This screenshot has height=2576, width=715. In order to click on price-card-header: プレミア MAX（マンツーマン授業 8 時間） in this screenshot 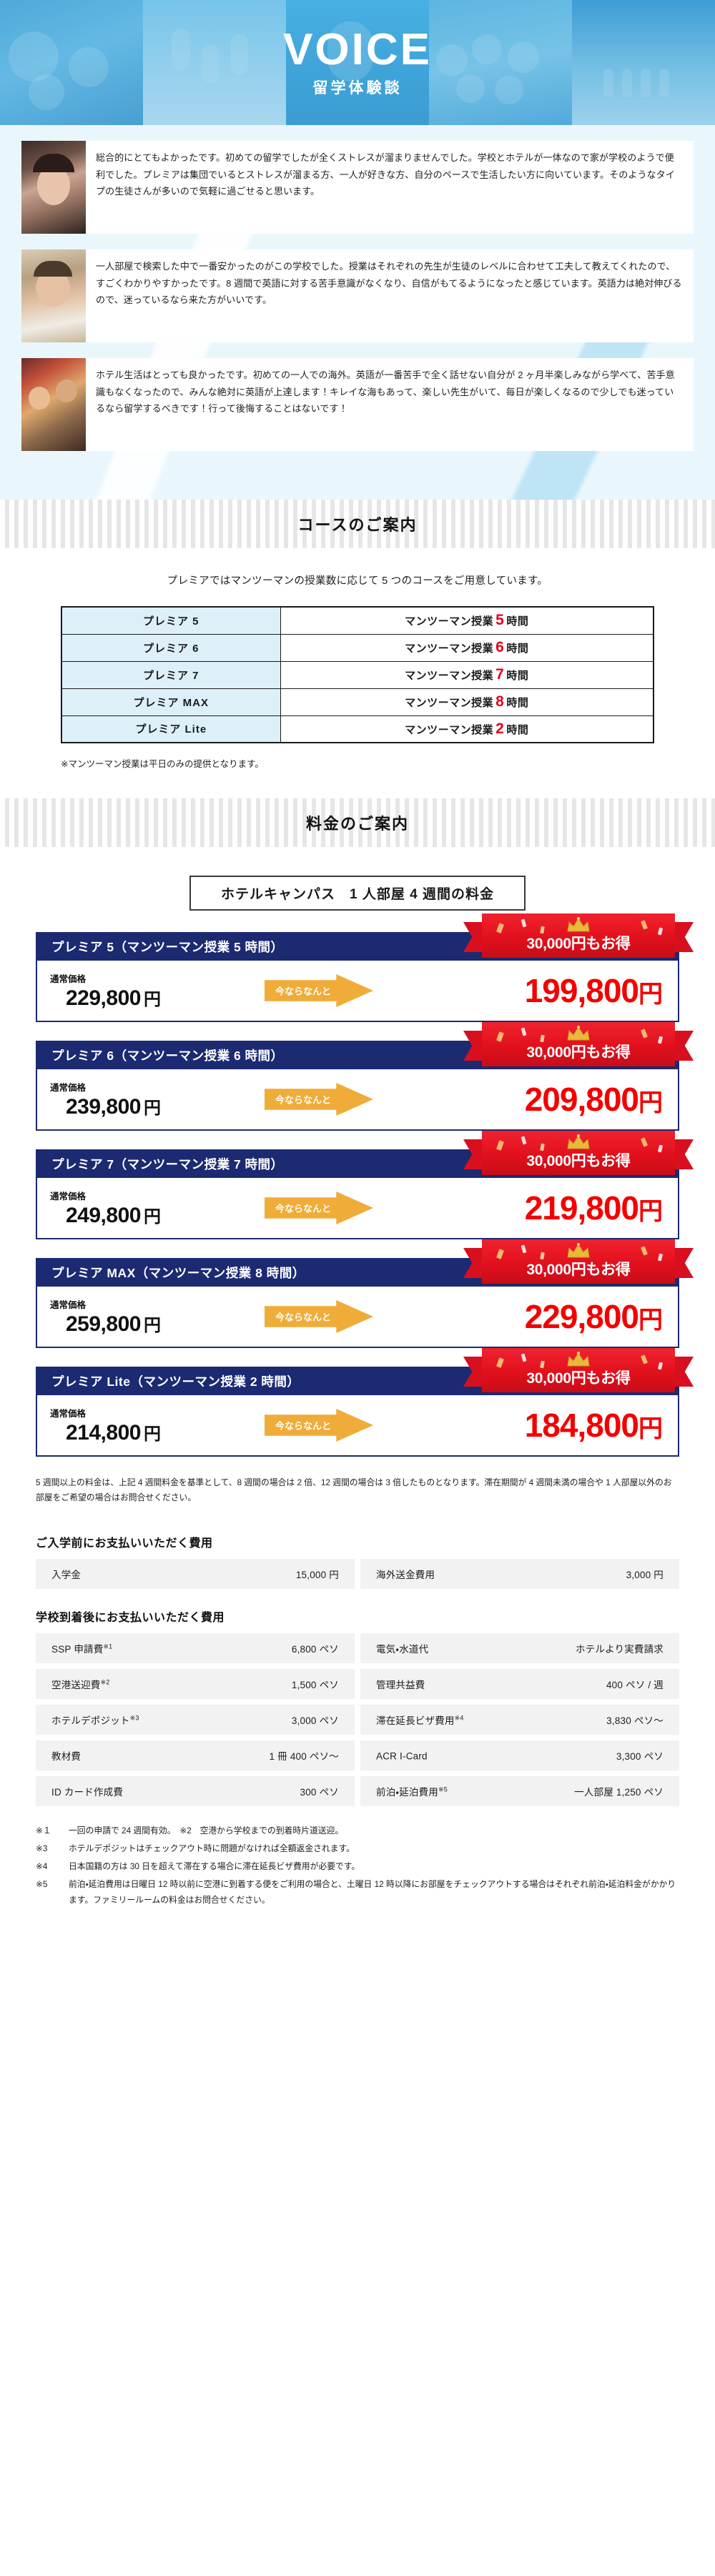, I will do `click(365, 1263)`.